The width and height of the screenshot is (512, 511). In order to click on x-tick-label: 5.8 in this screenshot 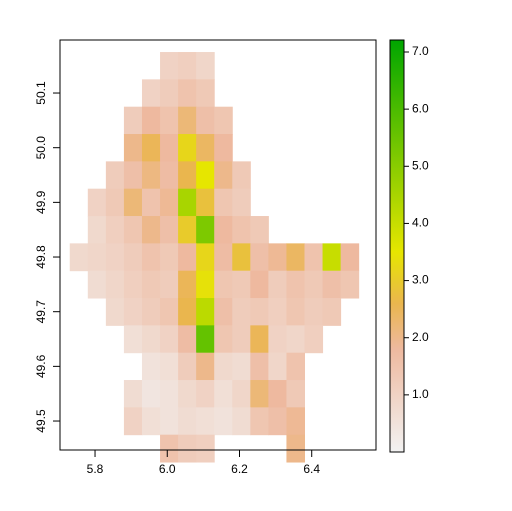, I will do `click(95, 469)`.